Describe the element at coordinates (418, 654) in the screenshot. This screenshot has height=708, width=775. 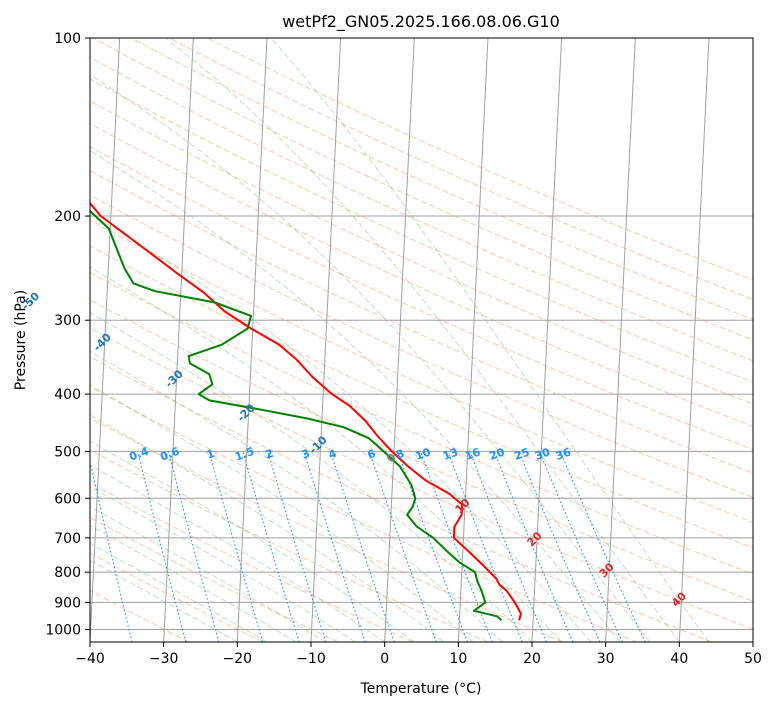
I see `x-axis-ticks: −40 −30 −20 −10 0 10 20 30 40 50` at that location.